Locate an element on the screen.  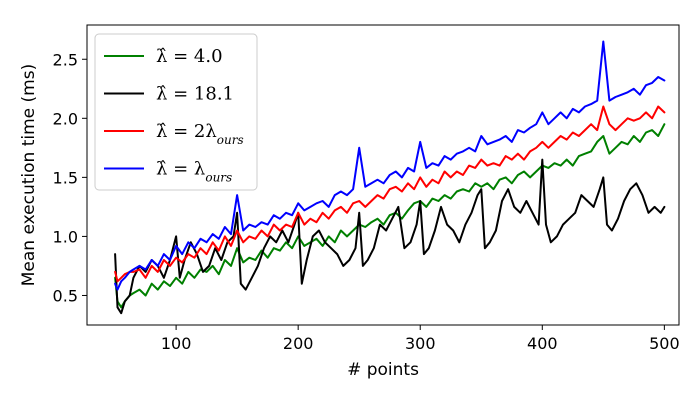
y-tick-label: 1.0 is located at coordinates (65, 236).